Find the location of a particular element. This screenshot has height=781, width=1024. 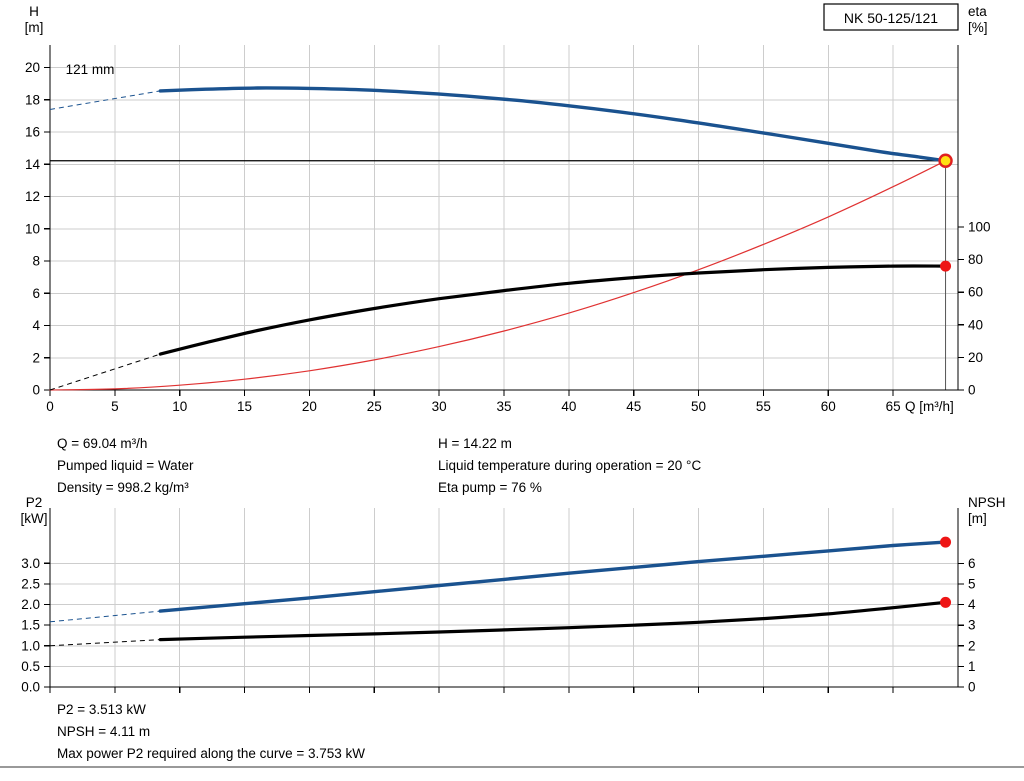

eta-end-point is located at coordinates (946, 266).